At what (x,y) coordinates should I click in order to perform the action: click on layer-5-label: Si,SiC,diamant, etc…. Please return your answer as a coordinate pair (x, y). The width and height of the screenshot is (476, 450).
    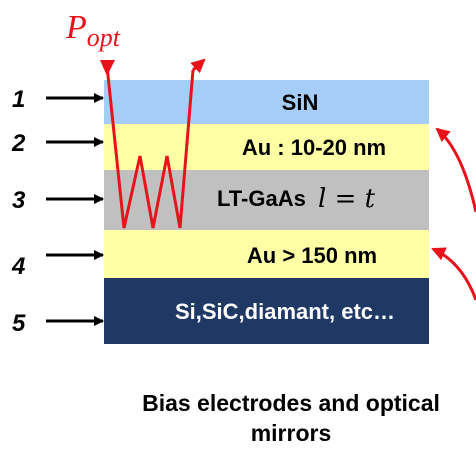
    Looking at the image, I should click on (285, 311).